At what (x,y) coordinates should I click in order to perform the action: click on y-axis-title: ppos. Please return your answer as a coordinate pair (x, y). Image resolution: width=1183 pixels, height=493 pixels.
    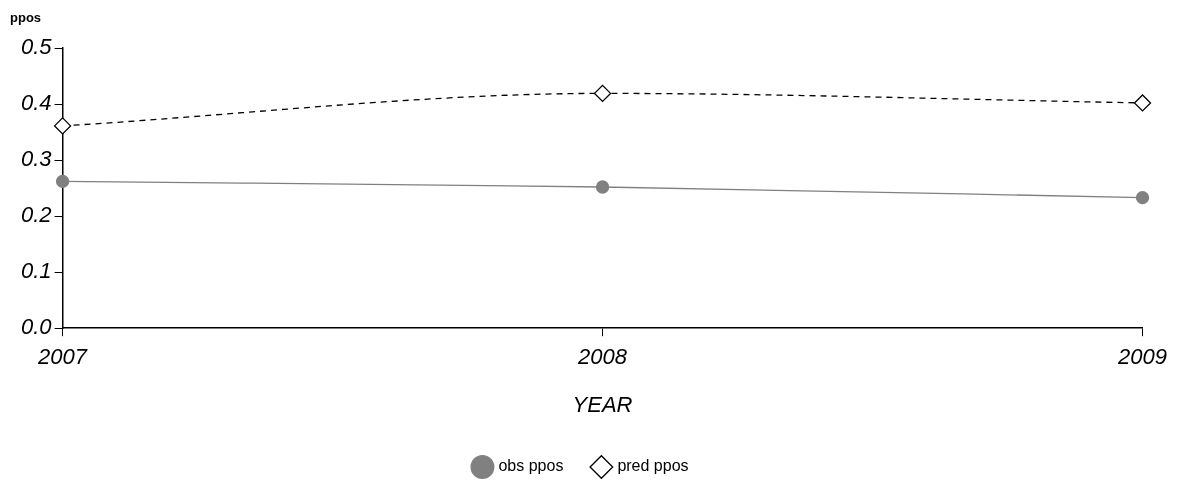
    Looking at the image, I should click on (26, 18).